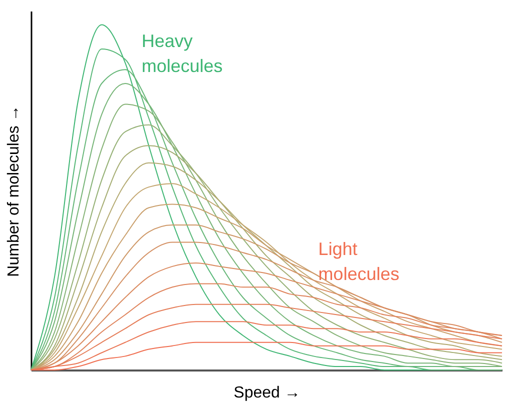  Describe the element at coordinates (267, 393) in the screenshot. I see `x-axis-title: Speed →` at that location.